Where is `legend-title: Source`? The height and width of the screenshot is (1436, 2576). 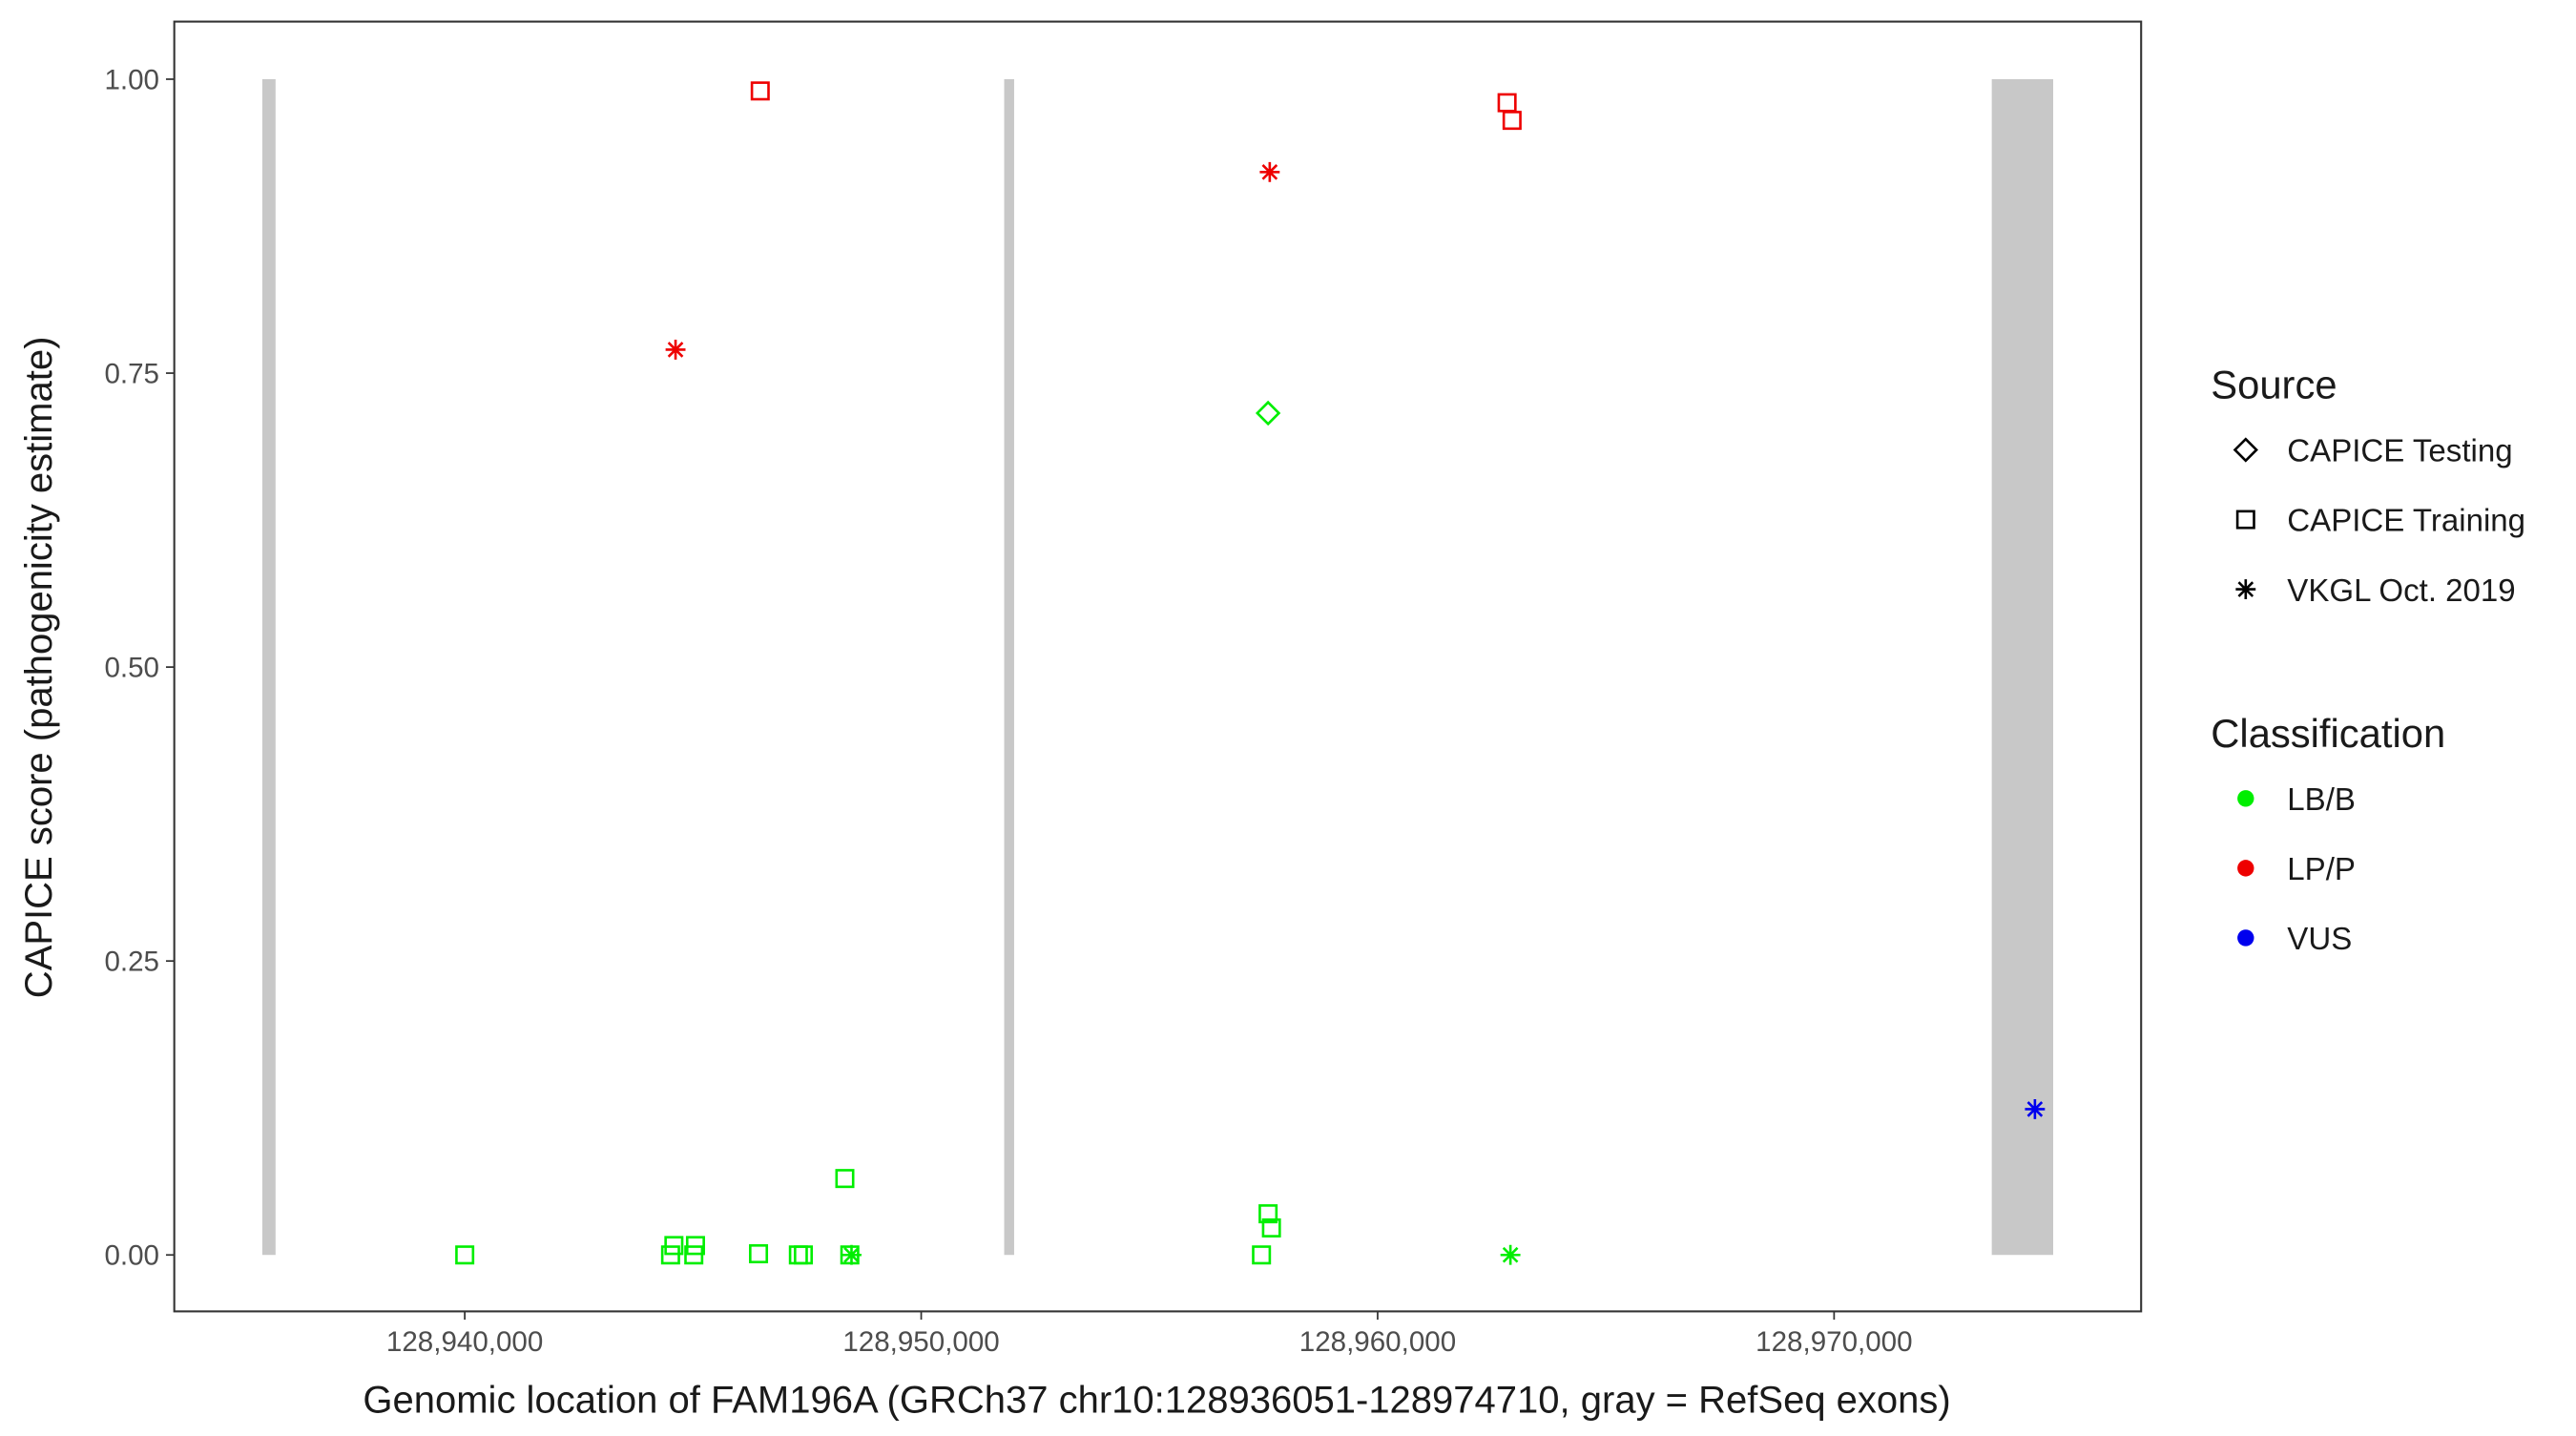 legend-title: Source is located at coordinates (2274, 385).